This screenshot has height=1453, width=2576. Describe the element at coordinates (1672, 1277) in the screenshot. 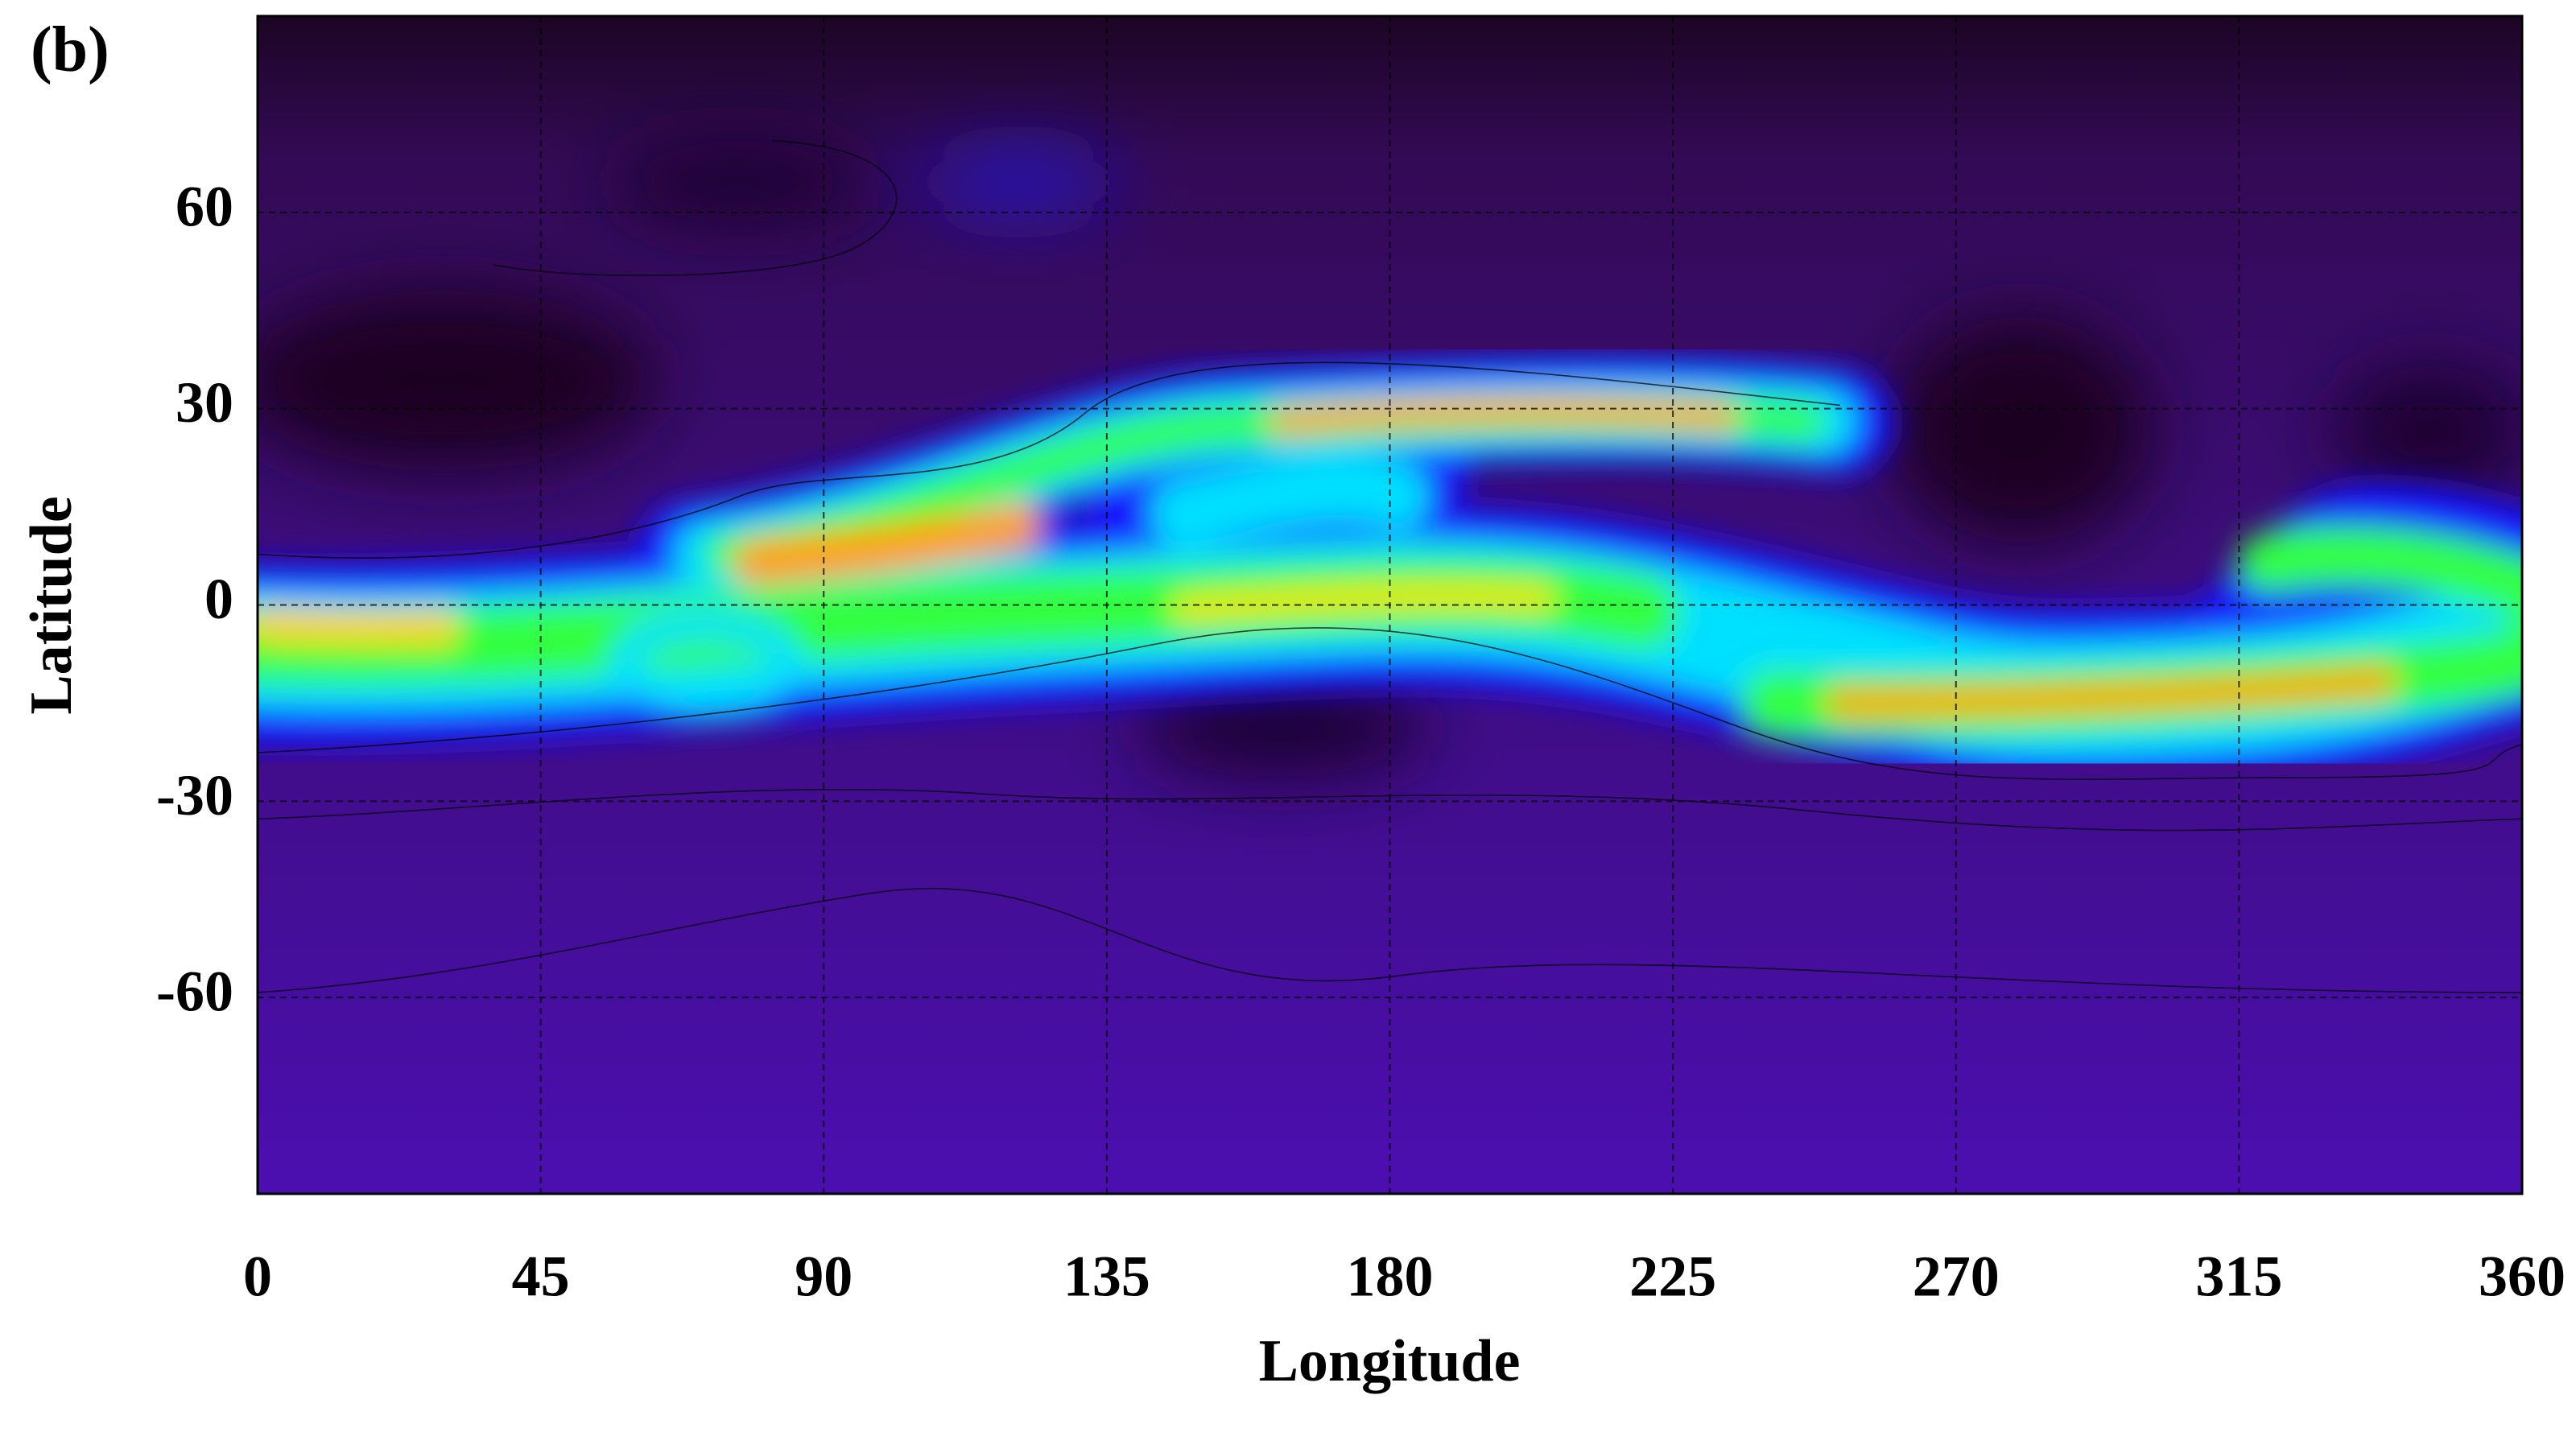

I see `x-tick-label: 225` at that location.